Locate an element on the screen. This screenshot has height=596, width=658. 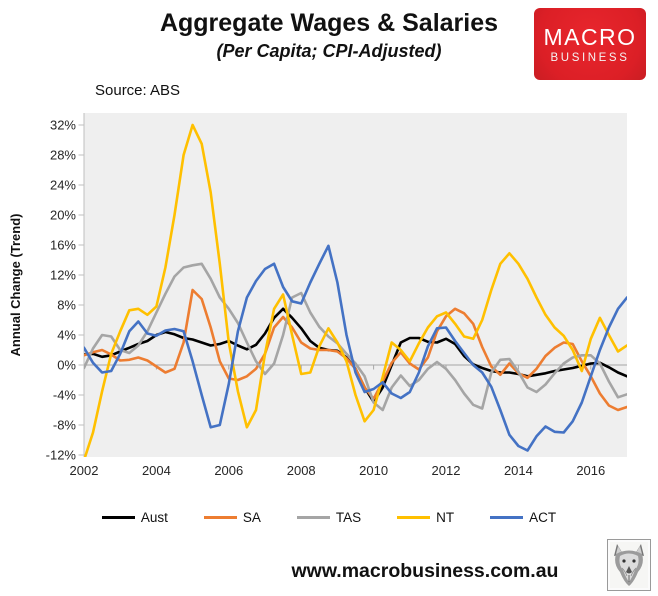
logo-line-macro: MACRO is located at coordinates (590, 36).